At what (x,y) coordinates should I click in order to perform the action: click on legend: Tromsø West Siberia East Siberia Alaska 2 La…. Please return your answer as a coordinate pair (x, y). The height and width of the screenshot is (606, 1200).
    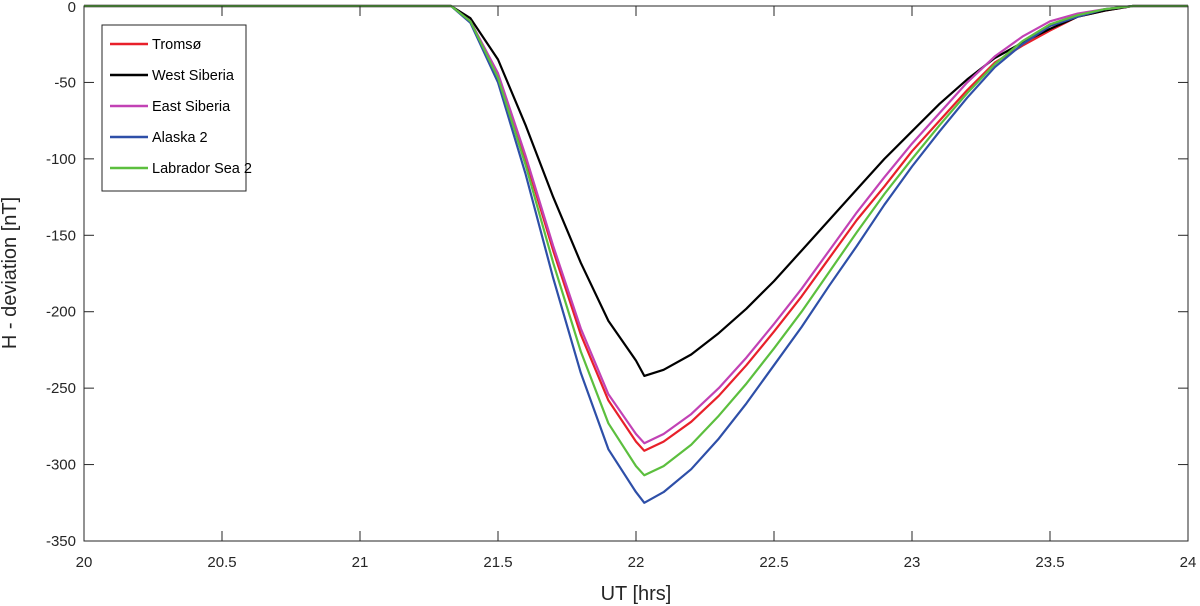
    Looking at the image, I should click on (176, 108).